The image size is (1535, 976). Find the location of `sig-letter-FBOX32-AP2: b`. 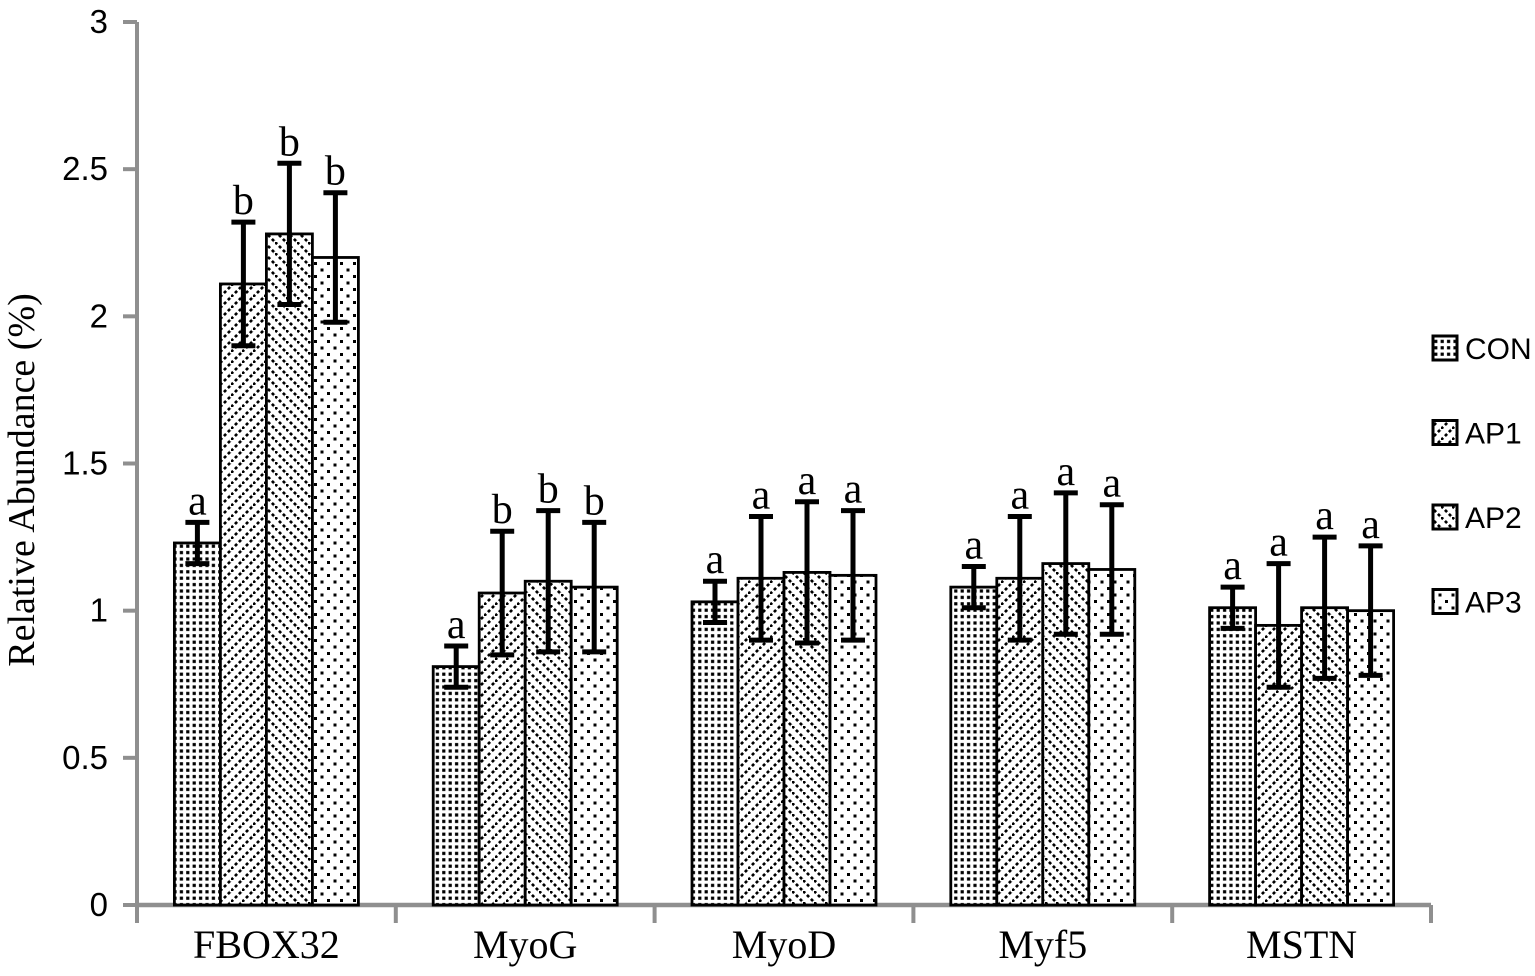

sig-letter-FBOX32-AP2: b is located at coordinates (289, 142).